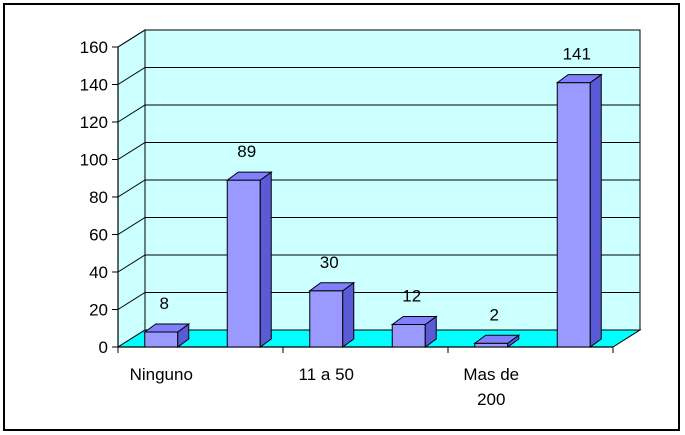  Describe the element at coordinates (164, 303) in the screenshot. I see `data-label: 8` at that location.